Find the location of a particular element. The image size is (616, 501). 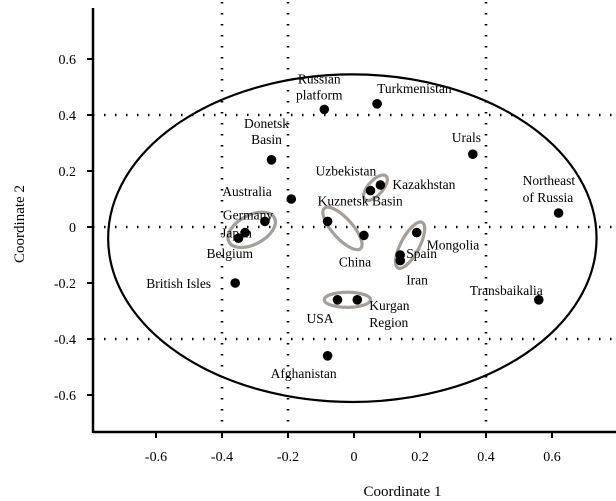

point-kazakhstan is located at coordinates (380, 185).